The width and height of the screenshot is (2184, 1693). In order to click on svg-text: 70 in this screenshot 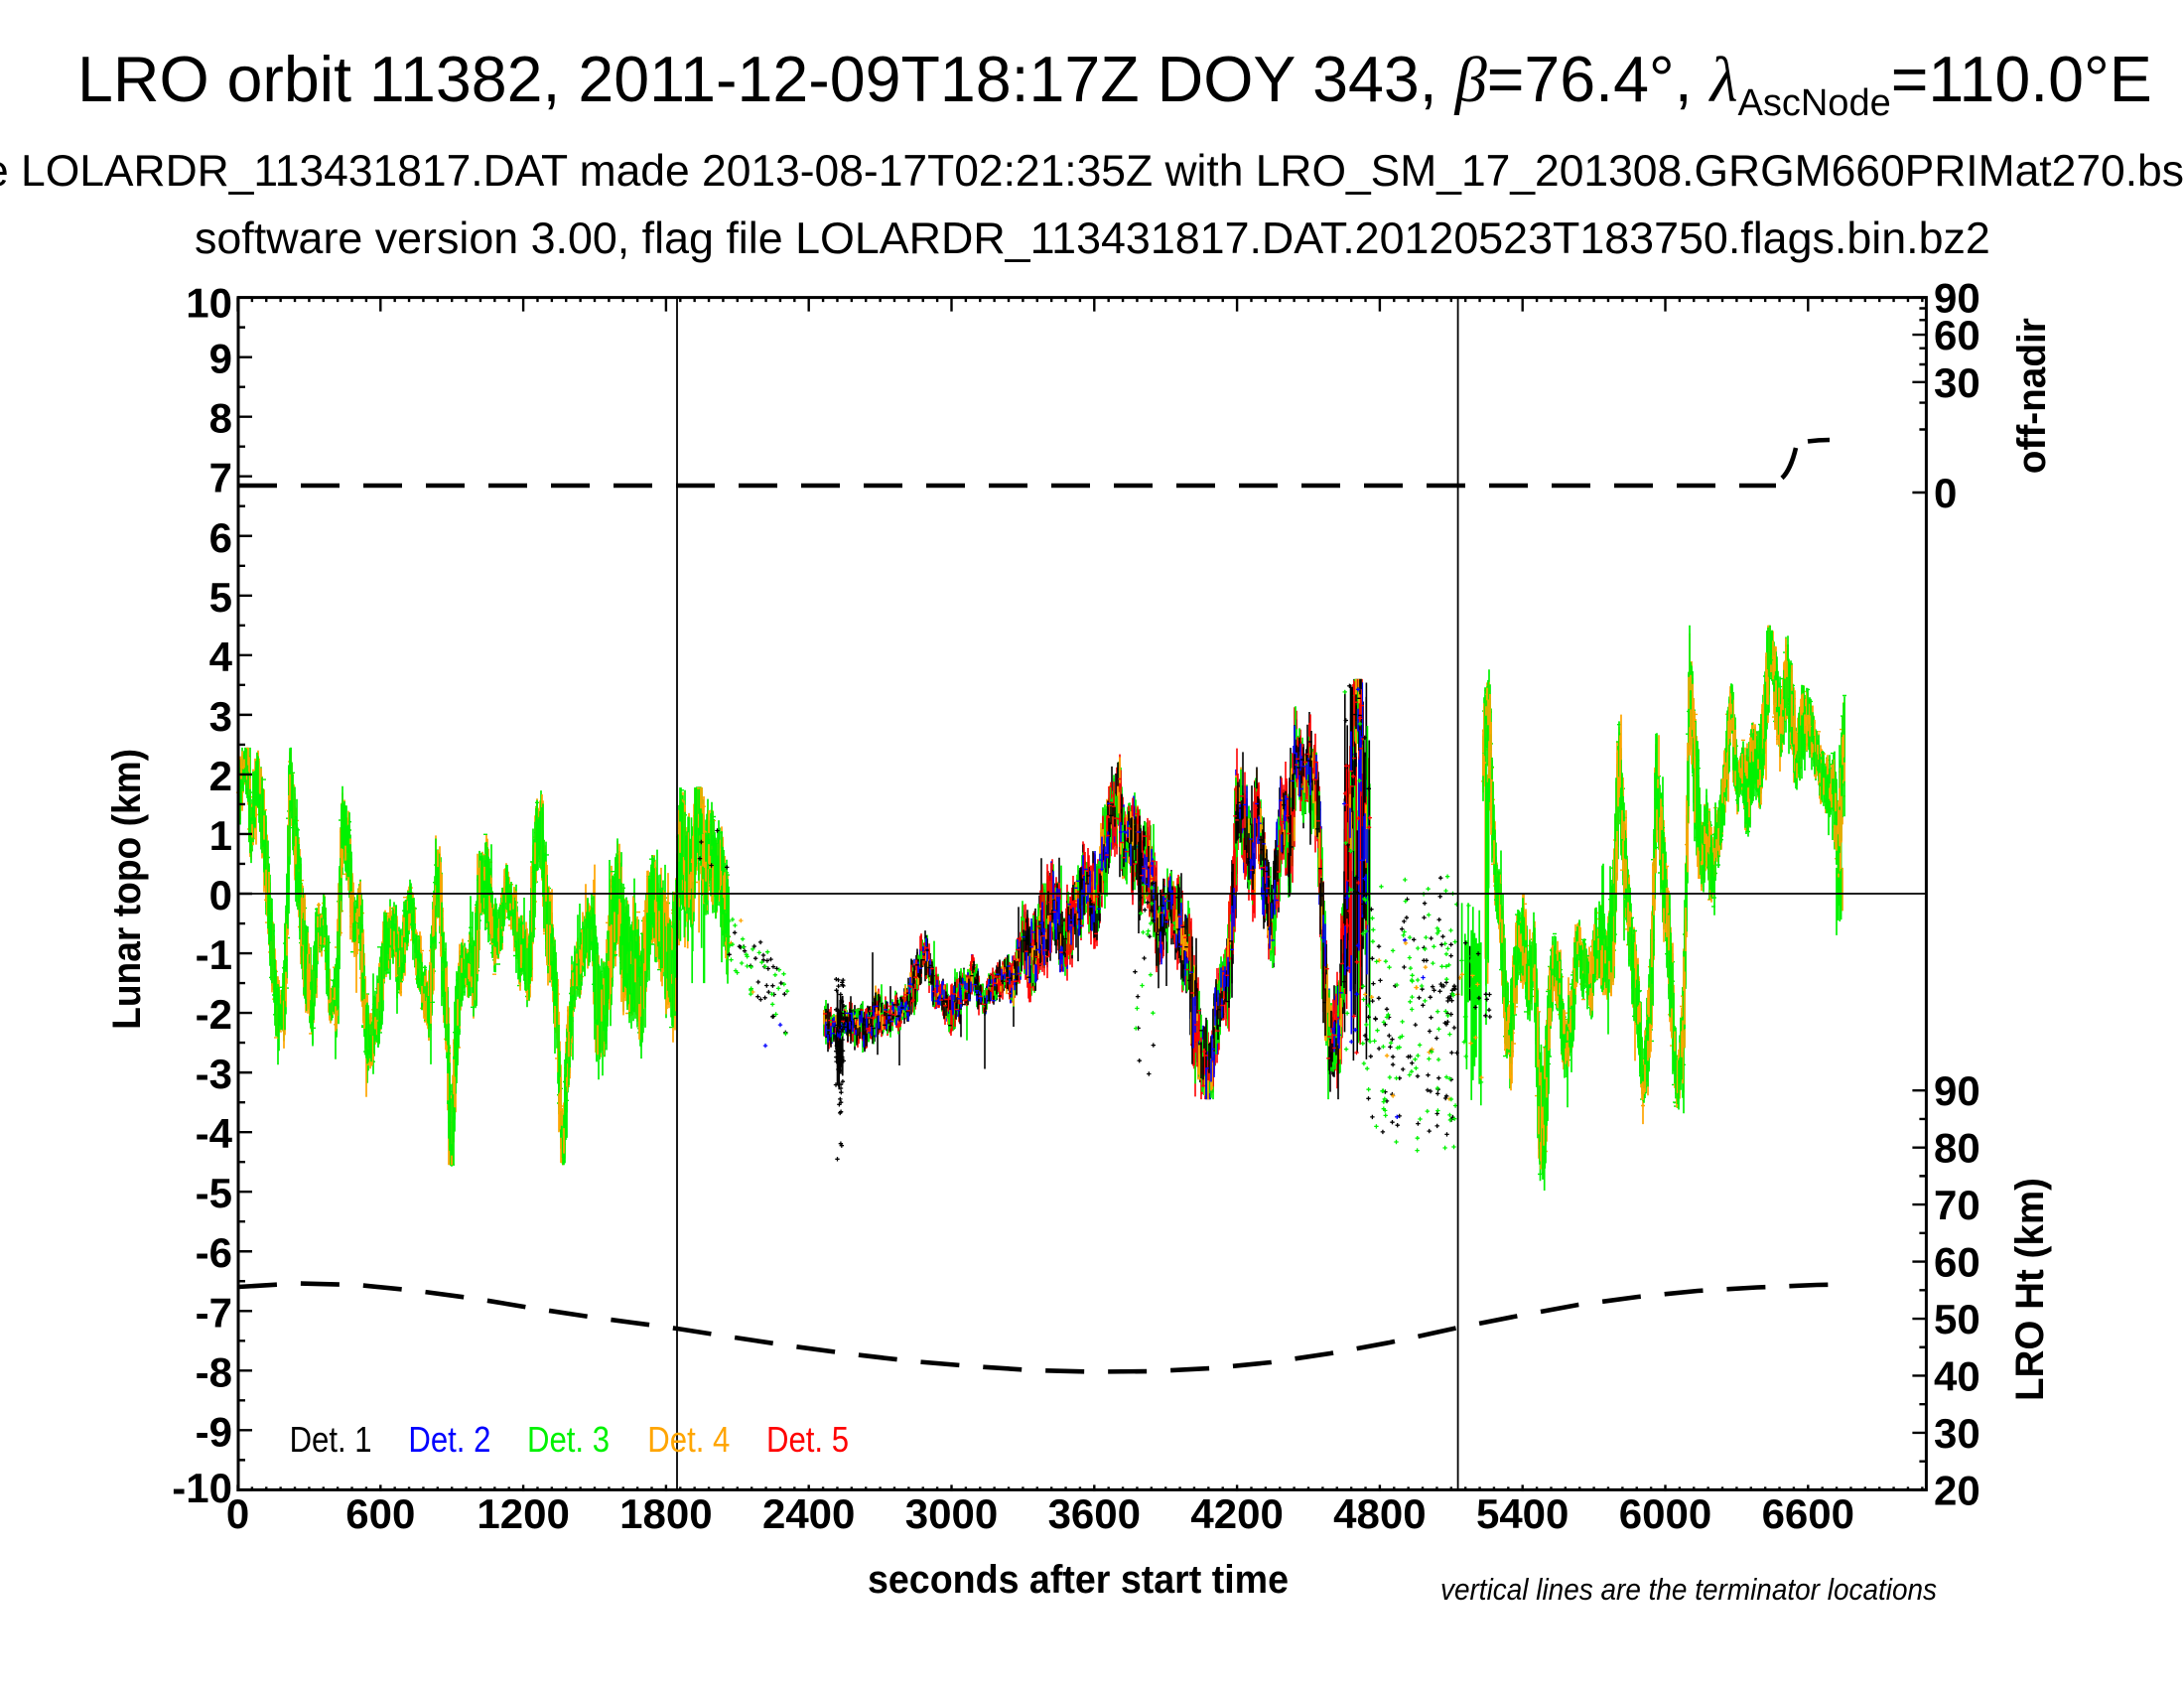, I will do `click(1957, 1205)`.